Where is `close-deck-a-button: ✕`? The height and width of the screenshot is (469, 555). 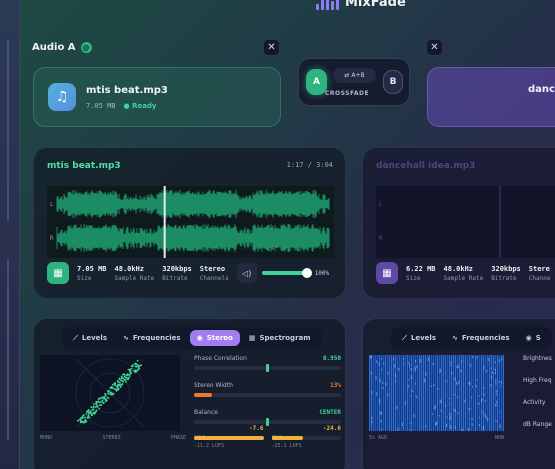 close-deck-a-button: ✕ is located at coordinates (271, 47).